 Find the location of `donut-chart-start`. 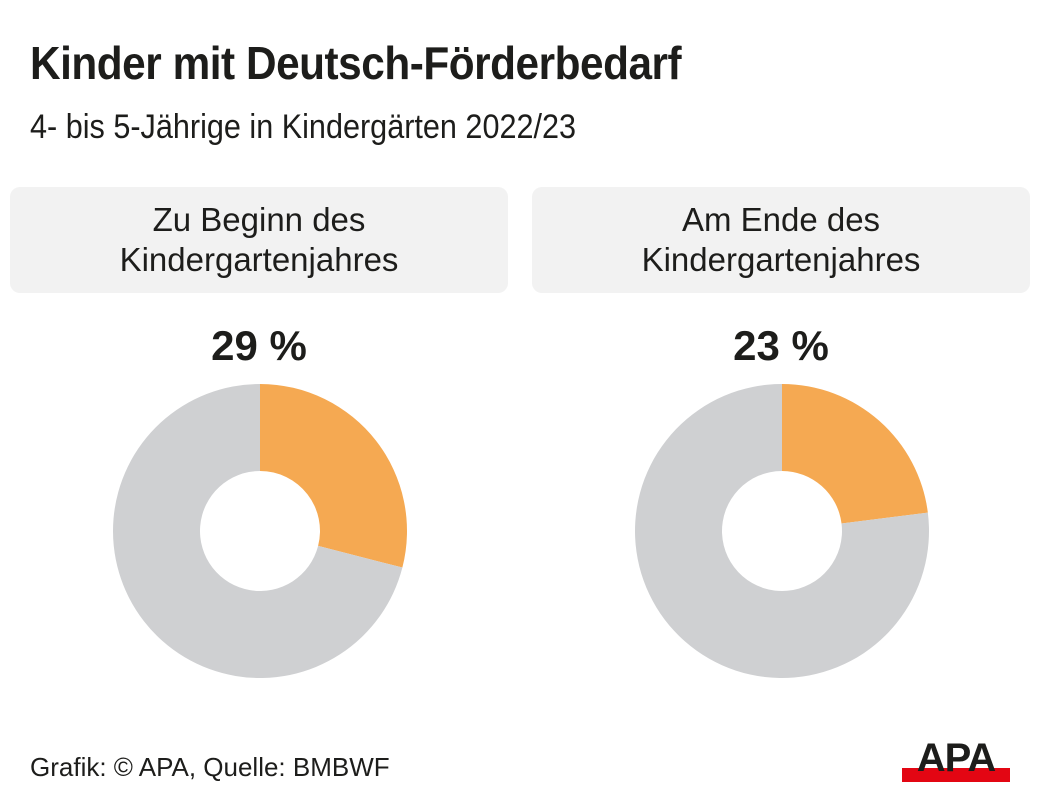

donut-chart-start is located at coordinates (260, 531).